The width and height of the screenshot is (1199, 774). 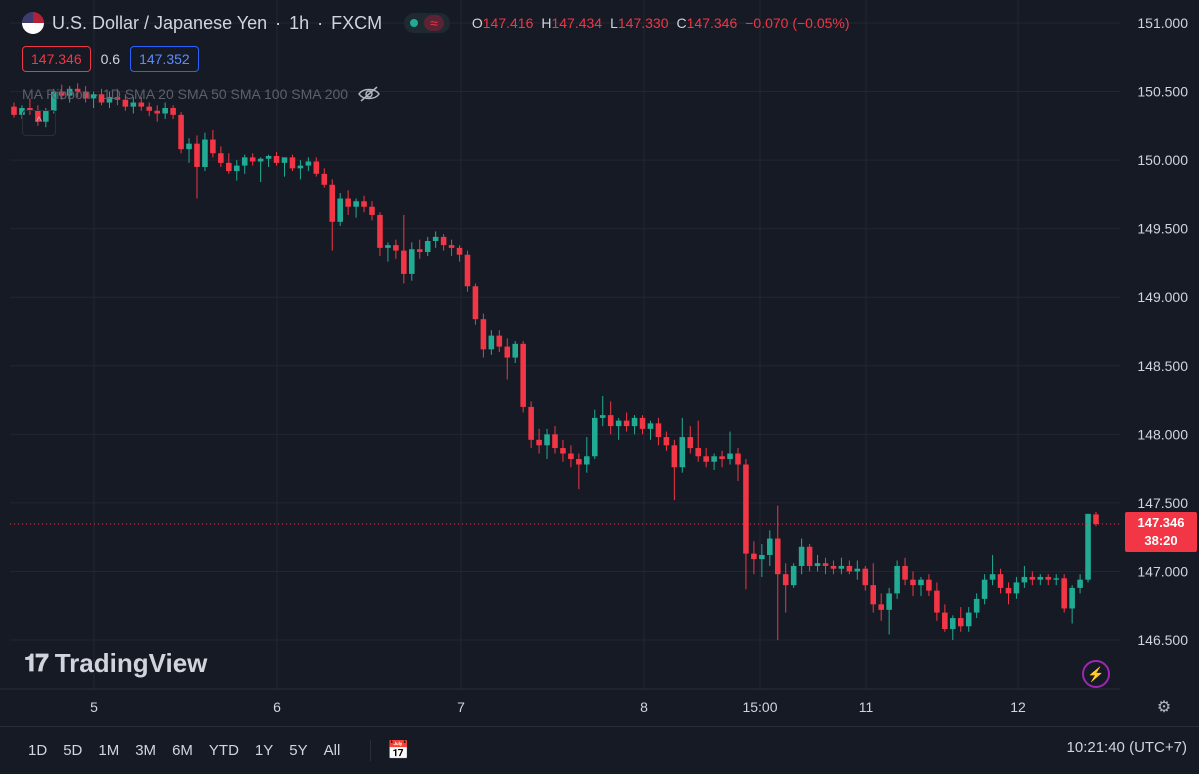 What do you see at coordinates (39, 123) in the screenshot?
I see `collapse-legend-button: ^` at bounding box center [39, 123].